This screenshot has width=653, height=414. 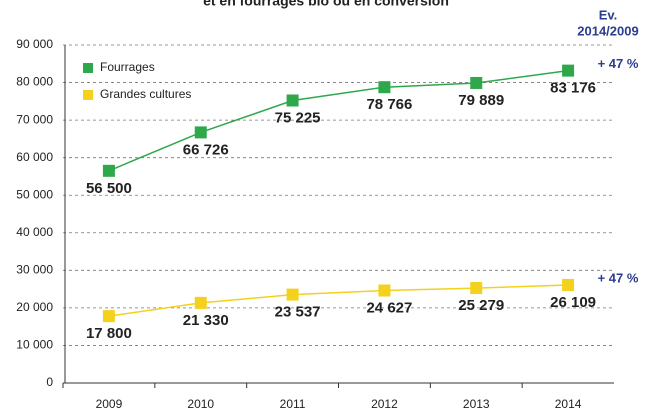 I want to click on y-tick-label: 20 000, so click(x=34, y=307).